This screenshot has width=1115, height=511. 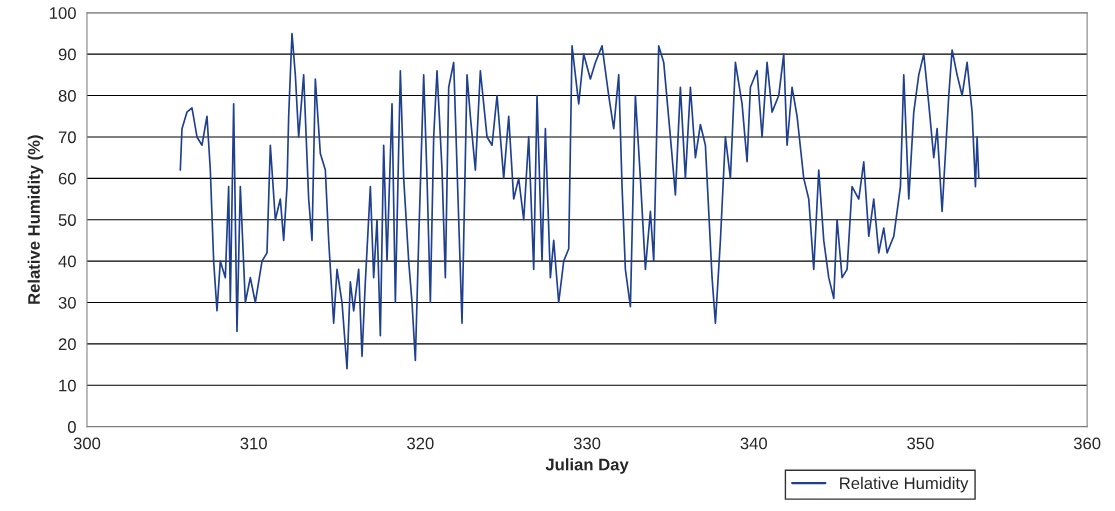 What do you see at coordinates (67, 220) in the screenshot?
I see `y-tick-label: 50` at bounding box center [67, 220].